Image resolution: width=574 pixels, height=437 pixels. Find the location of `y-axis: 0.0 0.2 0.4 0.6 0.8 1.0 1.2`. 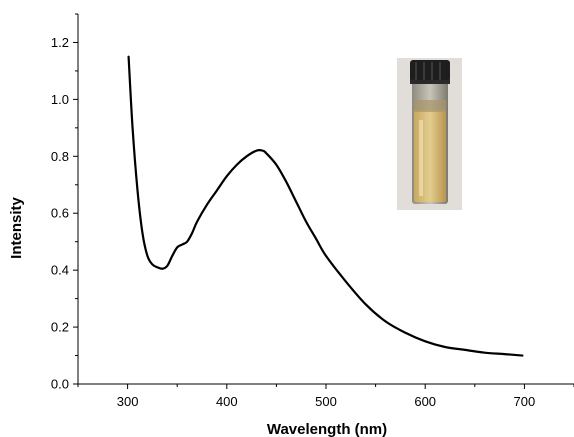

y-axis: 0.0 0.2 0.4 0.6 0.8 1.0 1.2 is located at coordinates (65, 202).